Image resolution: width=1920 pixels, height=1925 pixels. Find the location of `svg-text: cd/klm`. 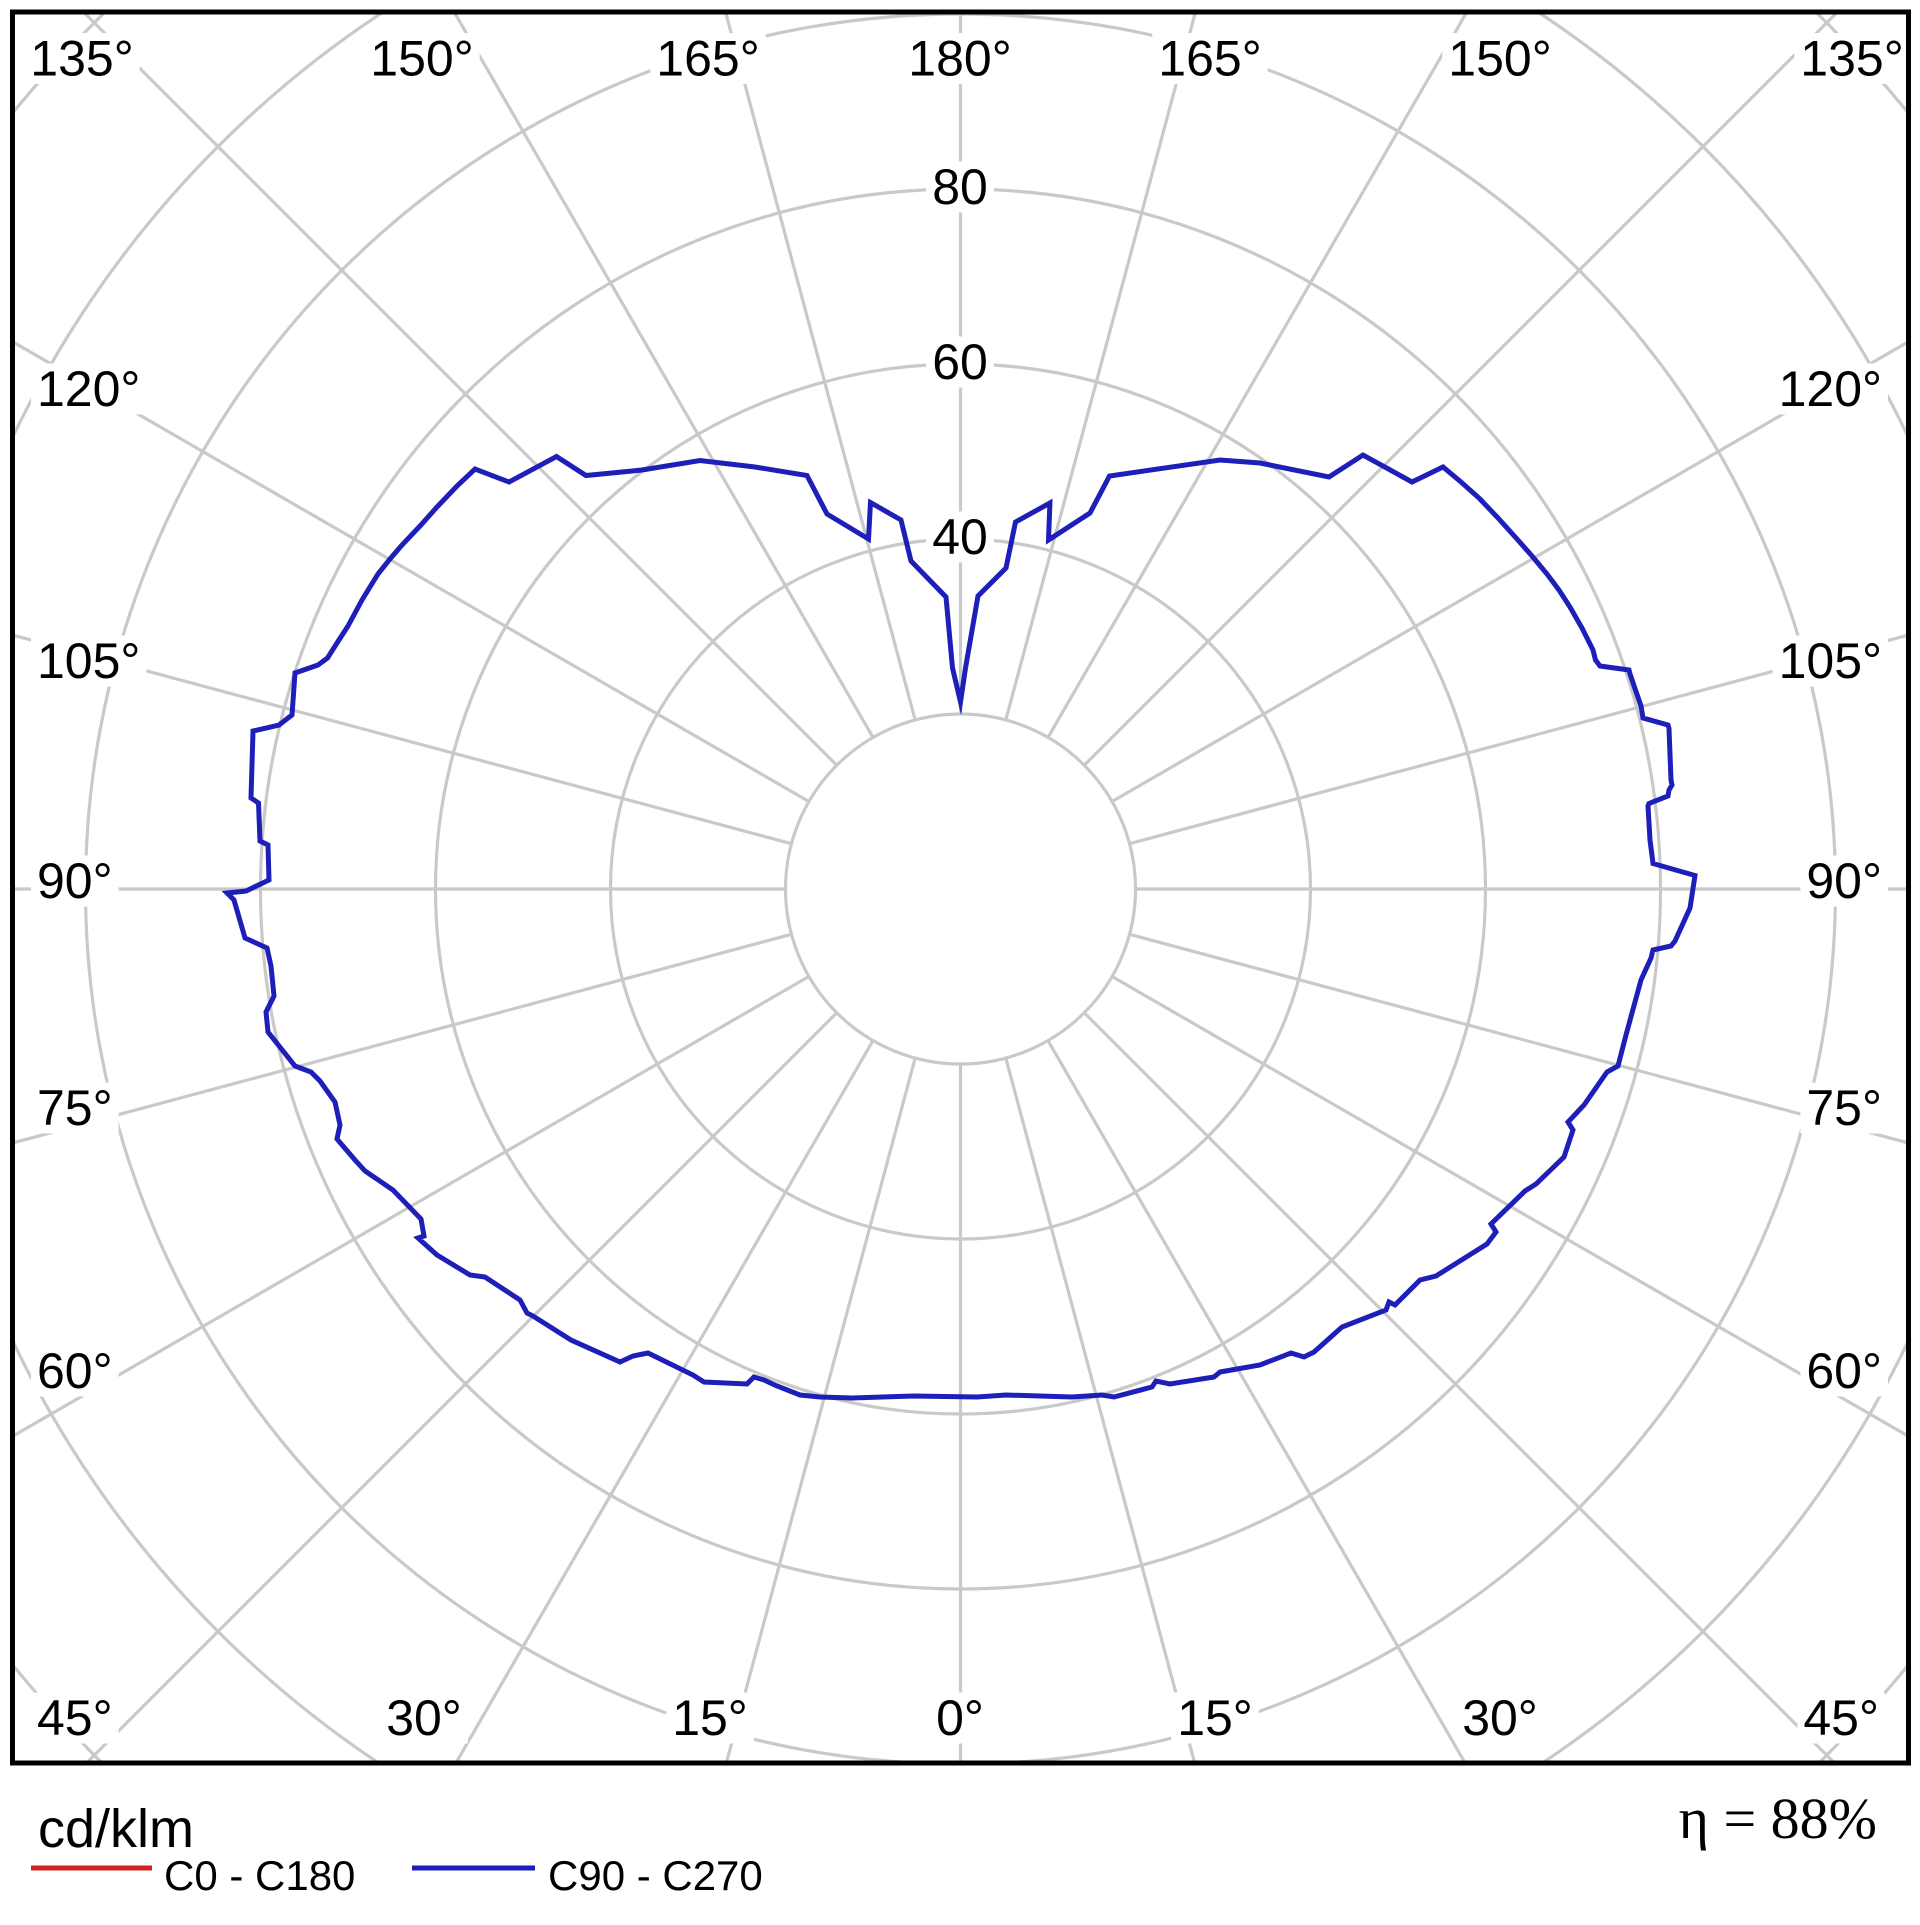

svg-text: cd/klm is located at coordinates (116, 1829).